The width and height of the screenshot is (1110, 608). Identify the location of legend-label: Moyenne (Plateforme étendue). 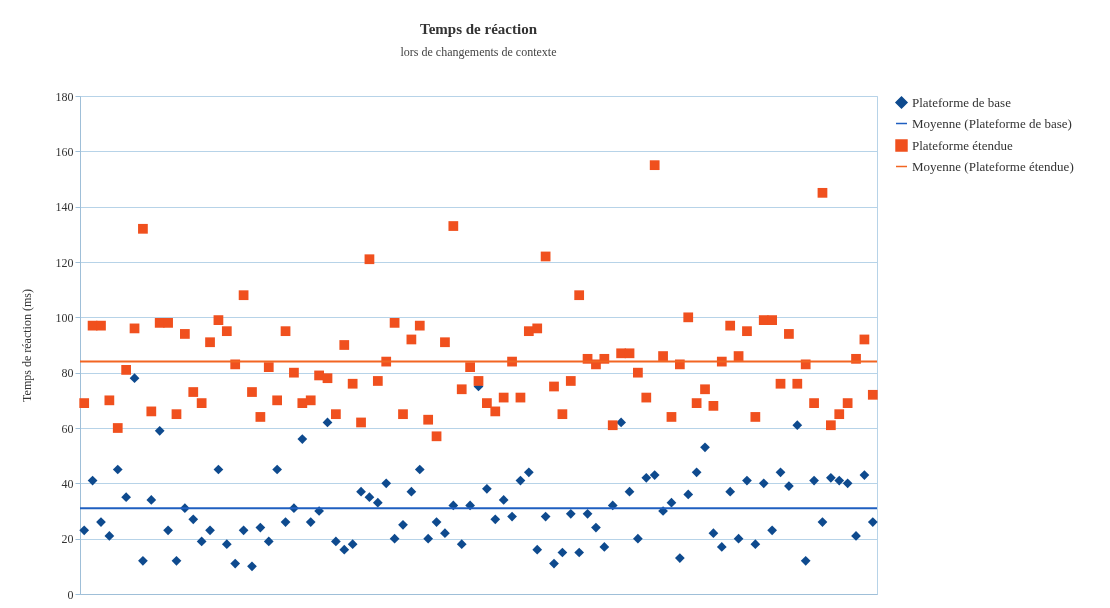
(993, 166).